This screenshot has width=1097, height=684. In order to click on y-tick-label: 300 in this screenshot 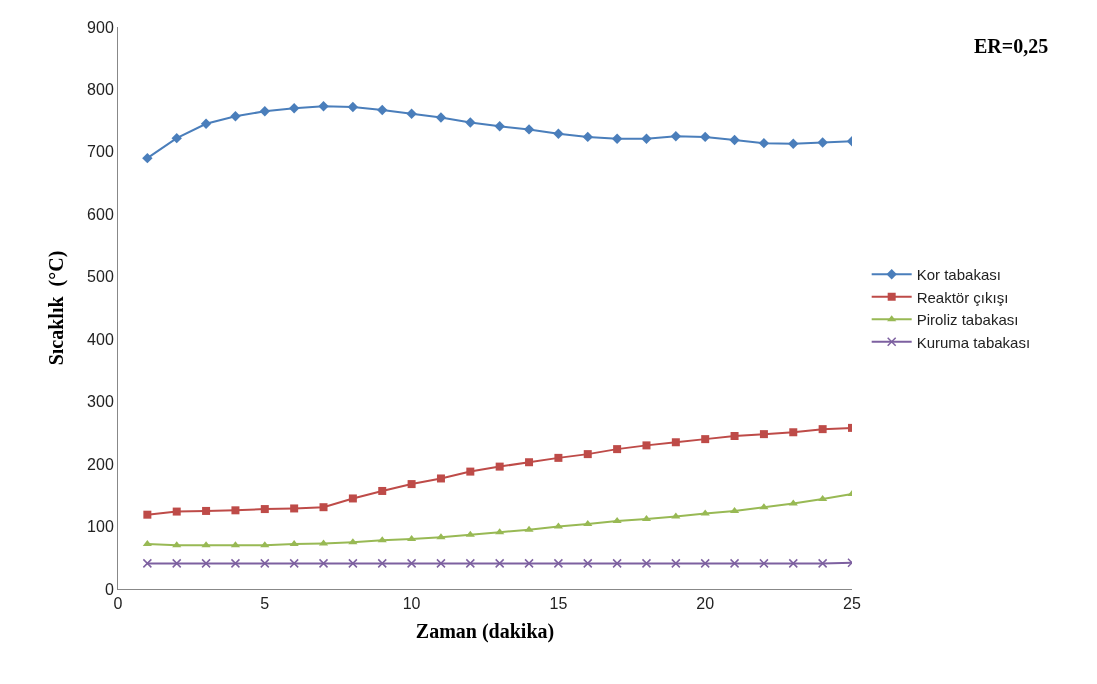, I will do `click(100, 402)`.